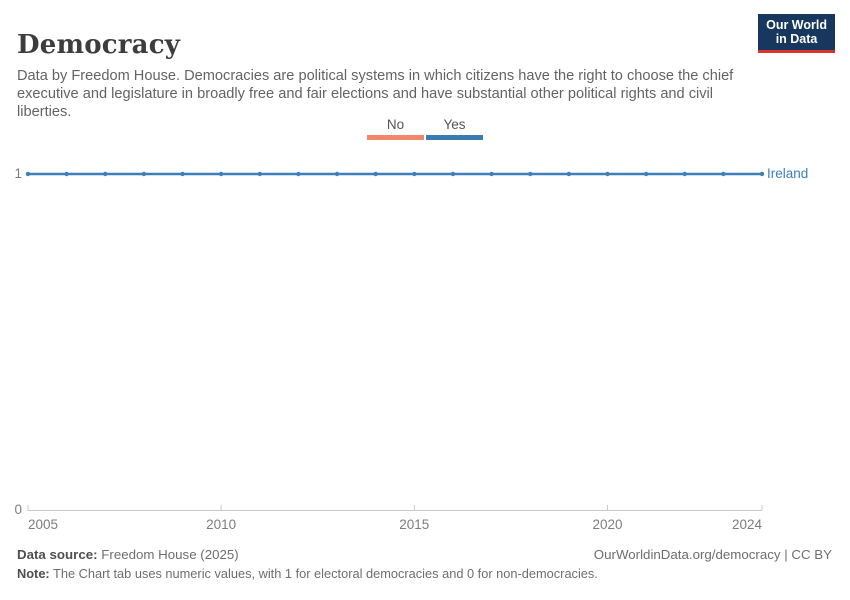 The height and width of the screenshot is (600, 850). What do you see at coordinates (491, 174) in the screenshot?
I see `data-point-ireland-2017` at bounding box center [491, 174].